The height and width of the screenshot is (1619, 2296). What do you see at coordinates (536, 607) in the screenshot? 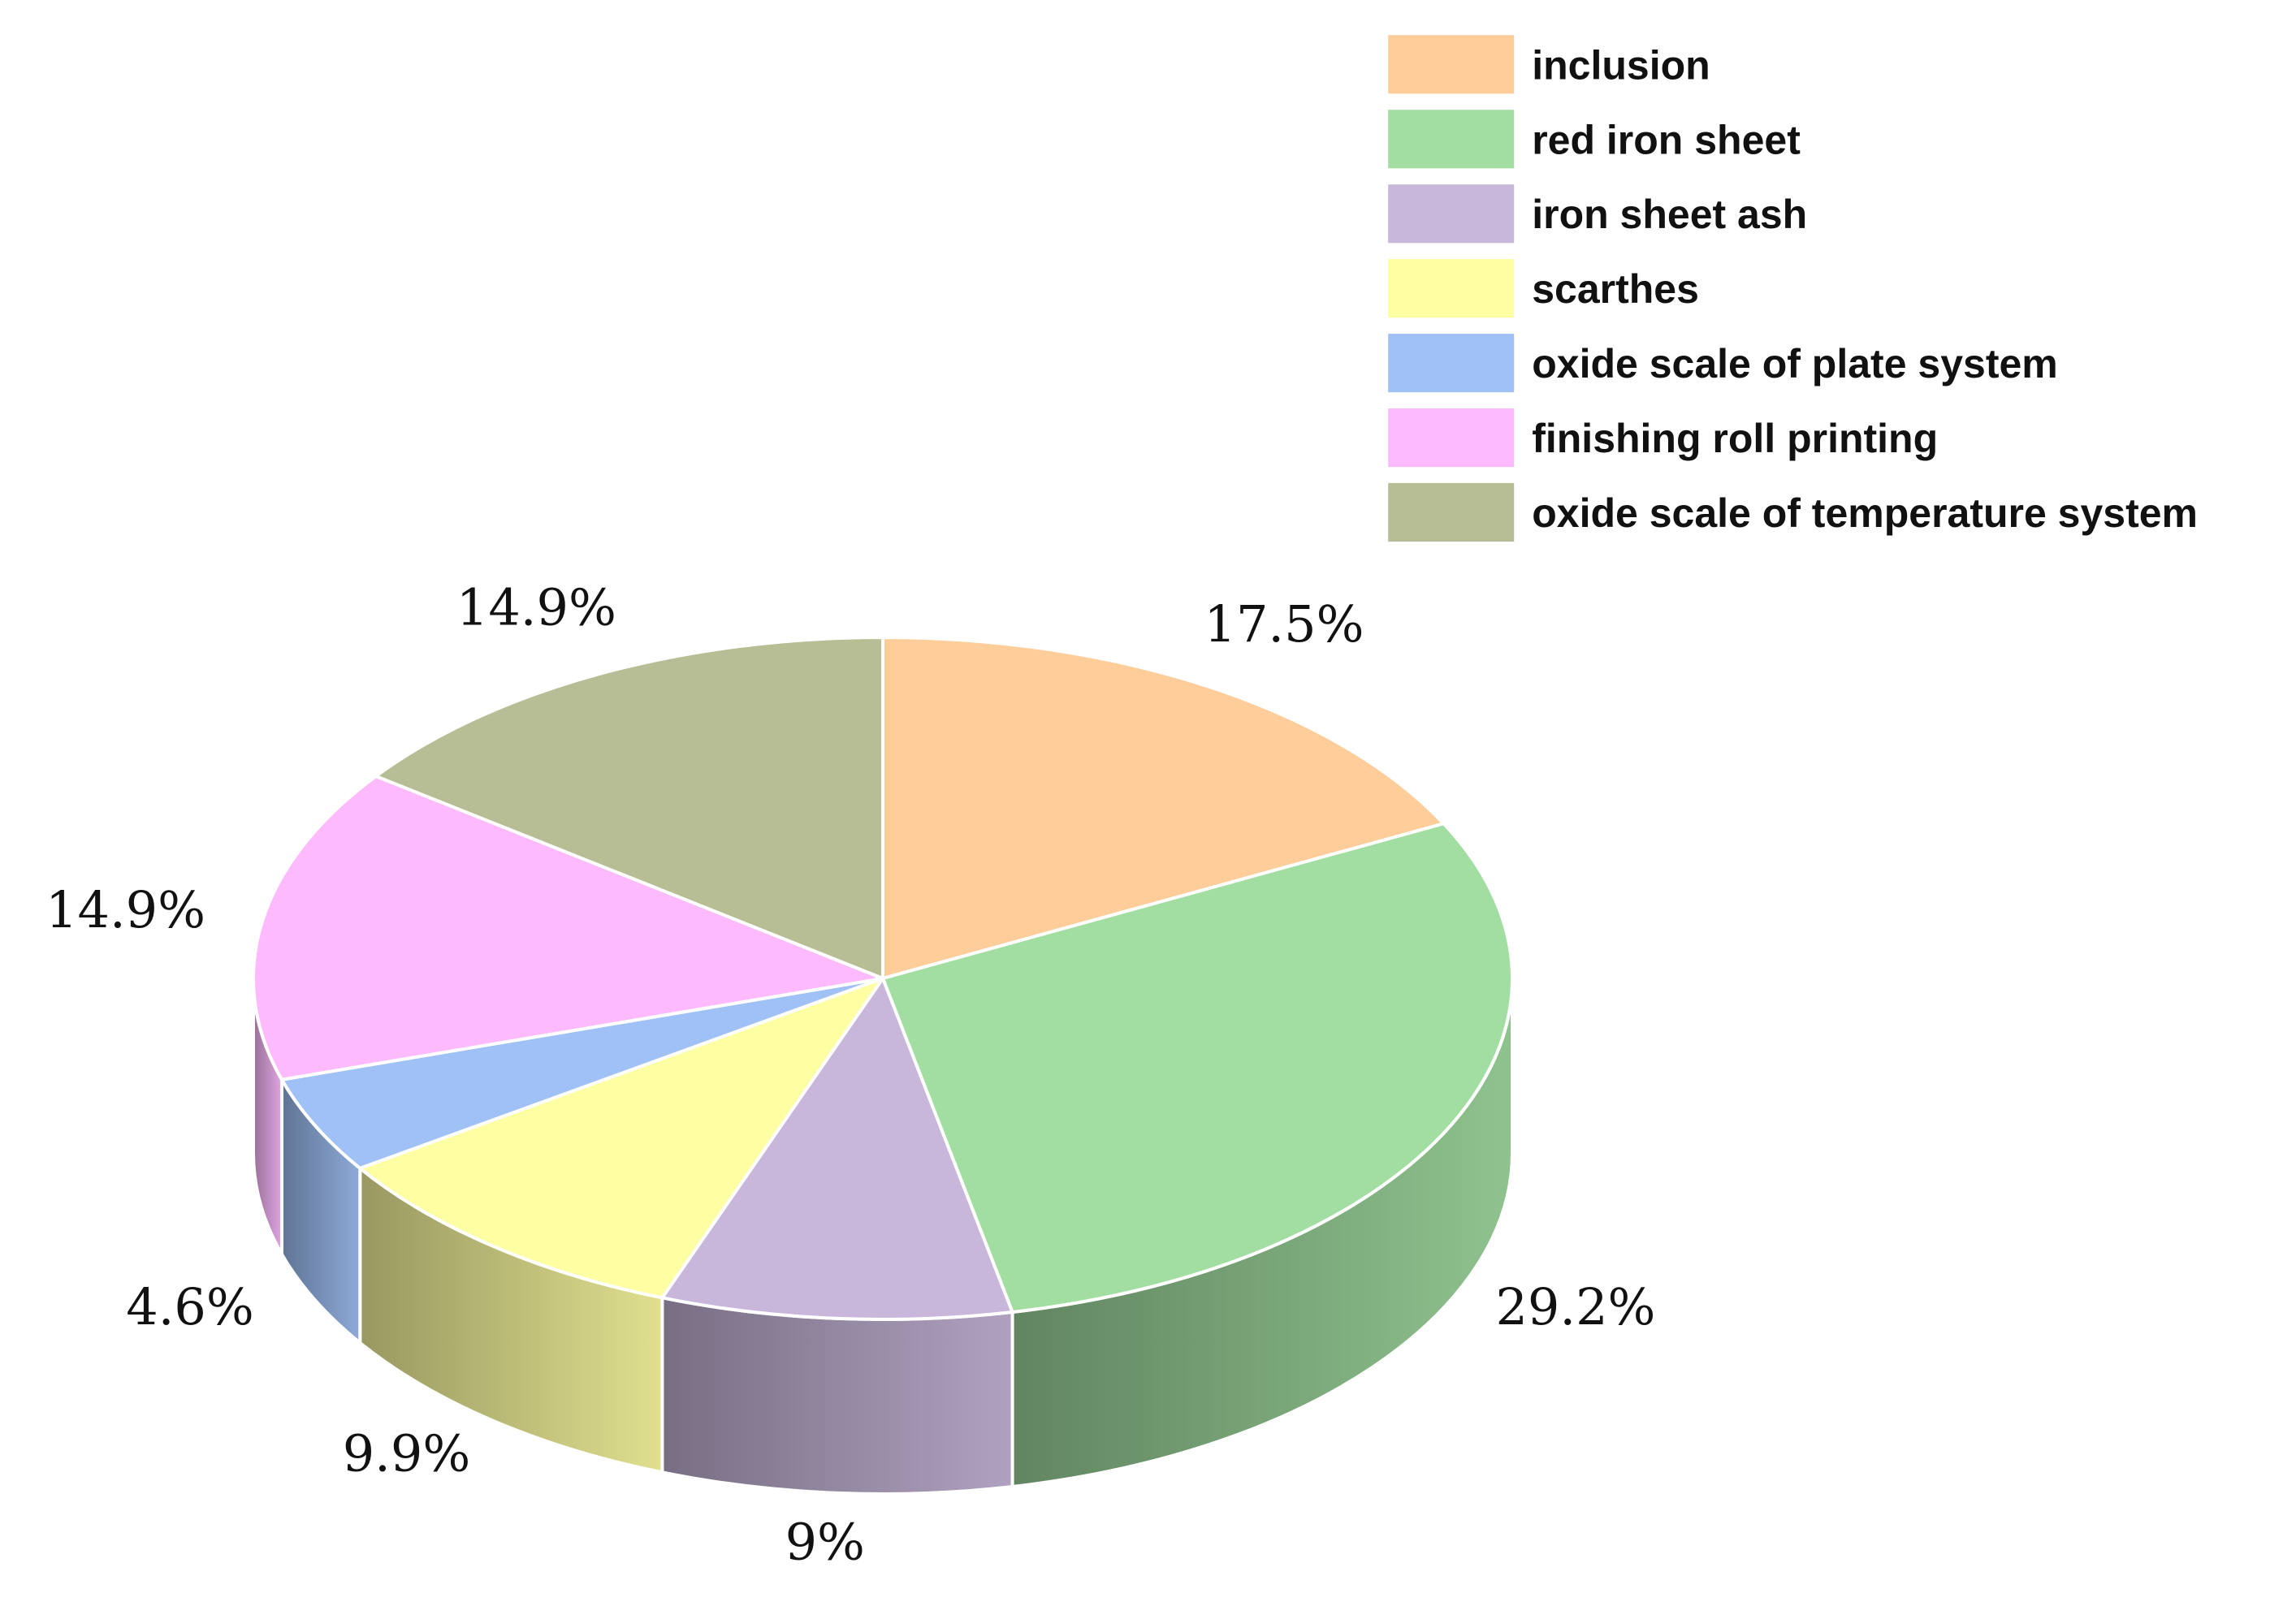
I see `percent-label-oxide-scale-of-temperature-system: 14.9%` at bounding box center [536, 607].